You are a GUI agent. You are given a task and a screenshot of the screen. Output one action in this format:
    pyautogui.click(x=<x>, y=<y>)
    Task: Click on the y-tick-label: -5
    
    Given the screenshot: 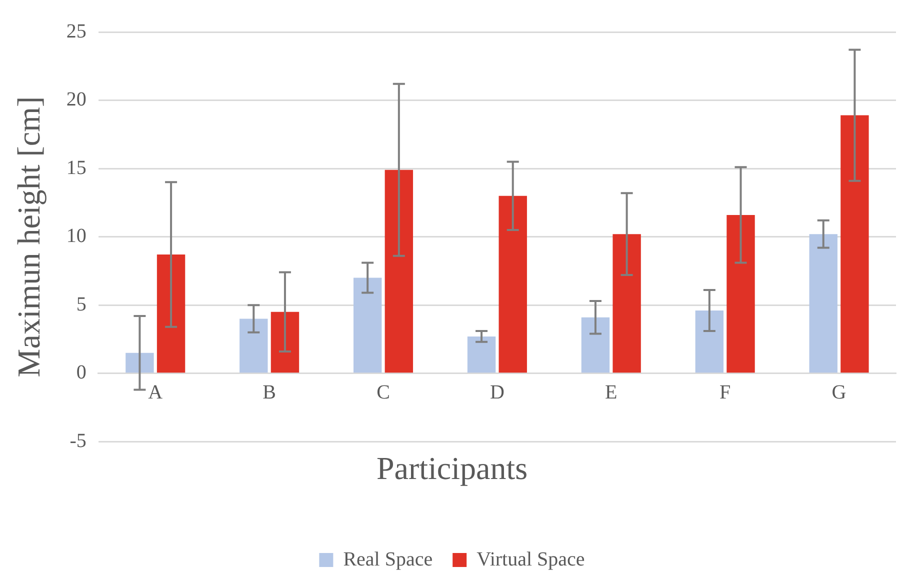 What is the action you would take?
    pyautogui.click(x=78, y=441)
    